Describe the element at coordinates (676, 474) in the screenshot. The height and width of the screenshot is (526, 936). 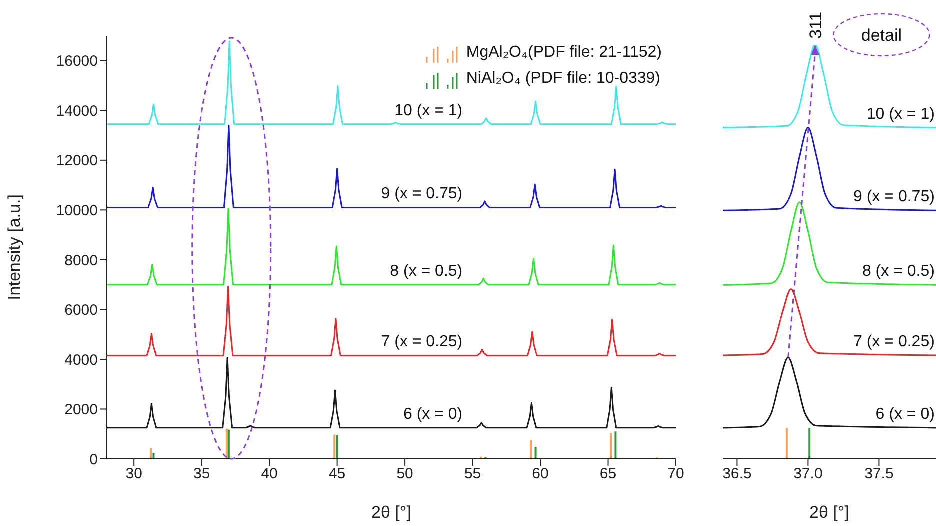
I see `x-tick-label: 70` at that location.